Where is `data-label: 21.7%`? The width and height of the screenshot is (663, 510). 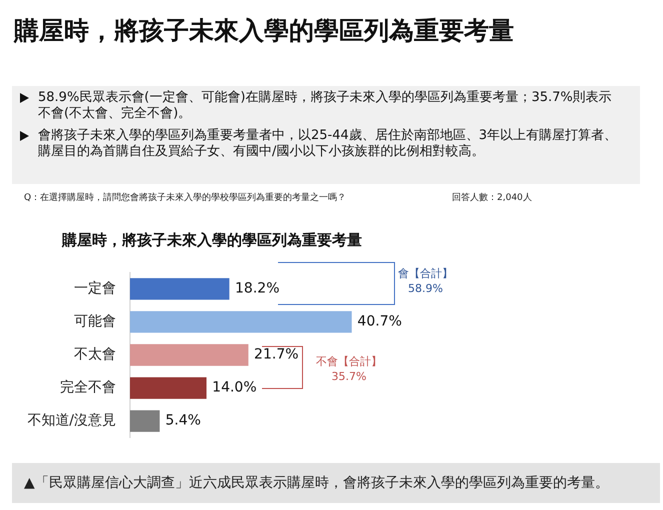 data-label: 21.7% is located at coordinates (276, 354).